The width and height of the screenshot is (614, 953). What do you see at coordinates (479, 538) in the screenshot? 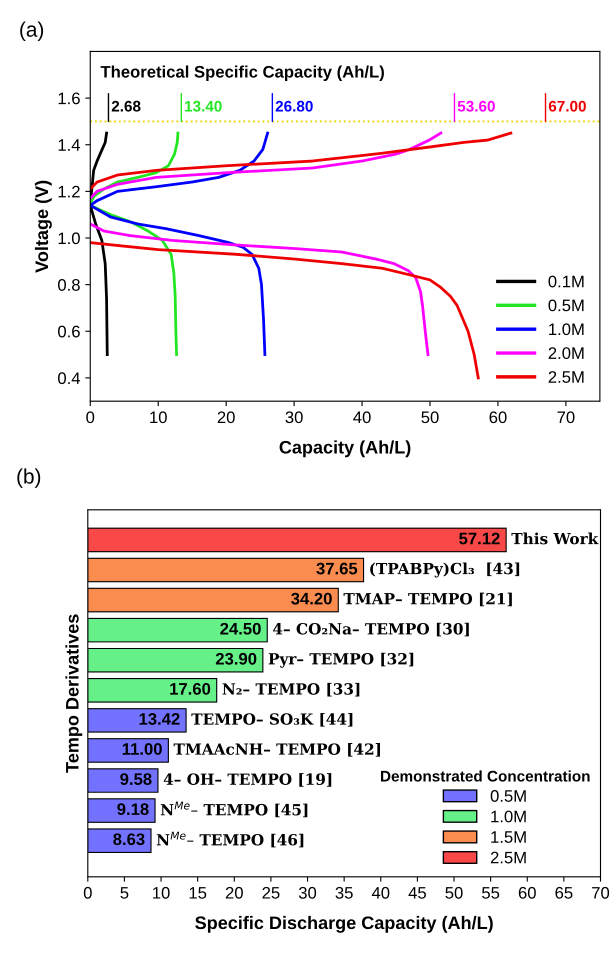
I see `data-label: 57.12` at bounding box center [479, 538].